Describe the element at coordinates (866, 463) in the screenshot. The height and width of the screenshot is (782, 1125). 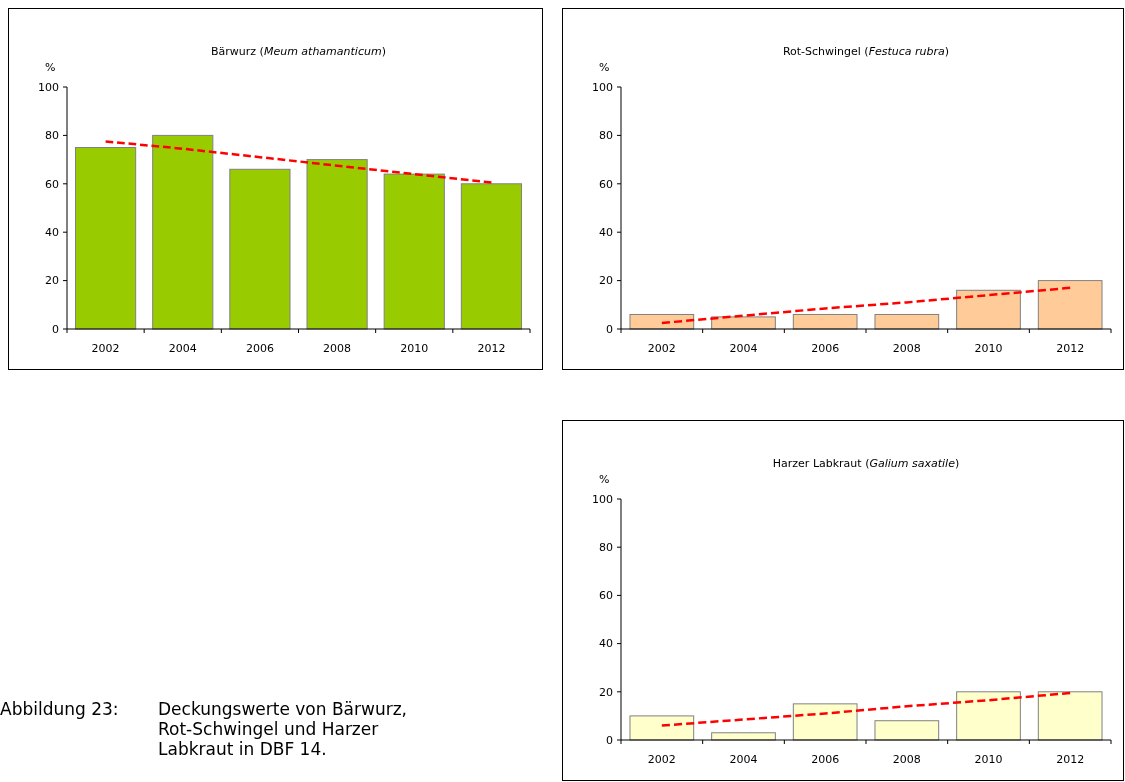
I see `chart-title: Harzer Labkraut (Galium saxatile)` at that location.